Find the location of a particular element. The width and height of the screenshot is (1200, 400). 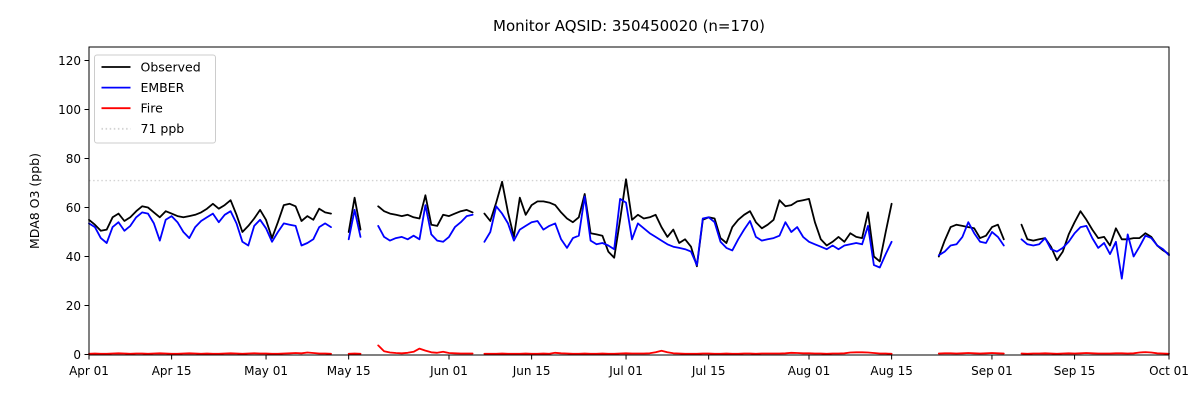

x-tick-label: Jul 15 is located at coordinates (708, 371).